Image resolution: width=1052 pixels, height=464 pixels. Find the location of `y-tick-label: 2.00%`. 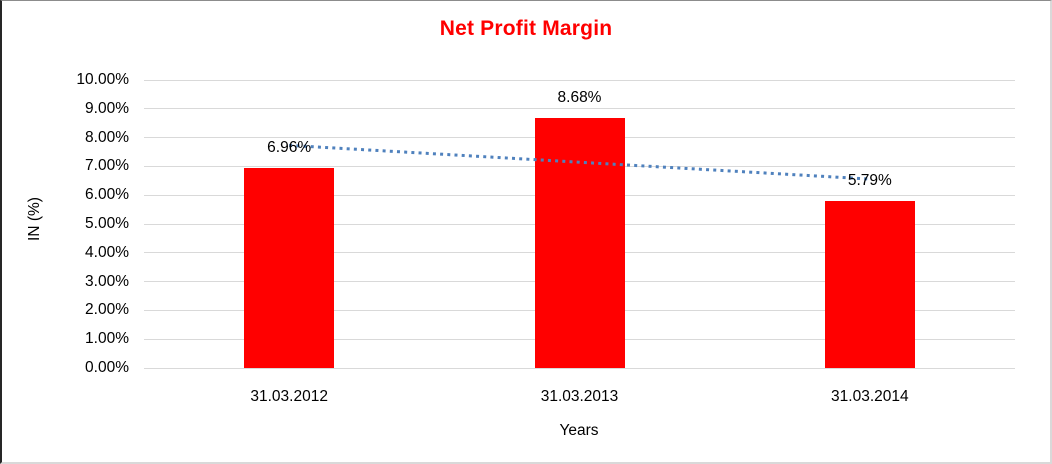

y-tick-label: 2.00% is located at coordinates (107, 310).